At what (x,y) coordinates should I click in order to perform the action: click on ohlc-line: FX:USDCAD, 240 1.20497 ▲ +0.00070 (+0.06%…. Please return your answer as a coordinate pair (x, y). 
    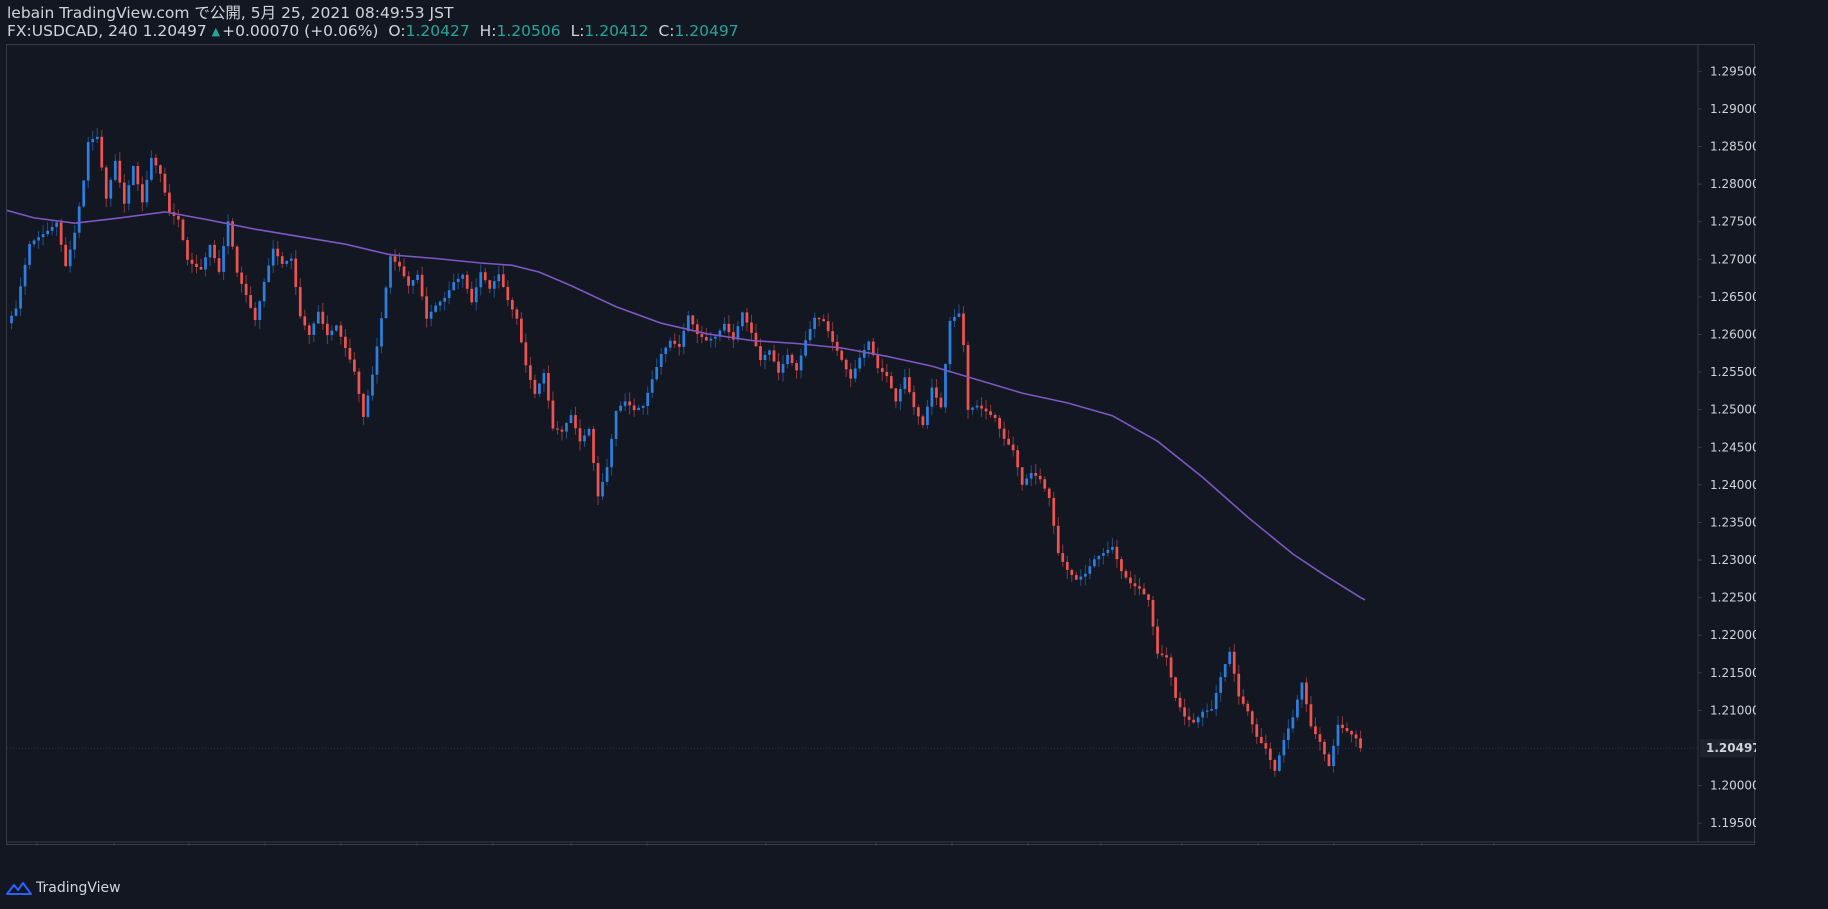
    Looking at the image, I should click on (373, 31).